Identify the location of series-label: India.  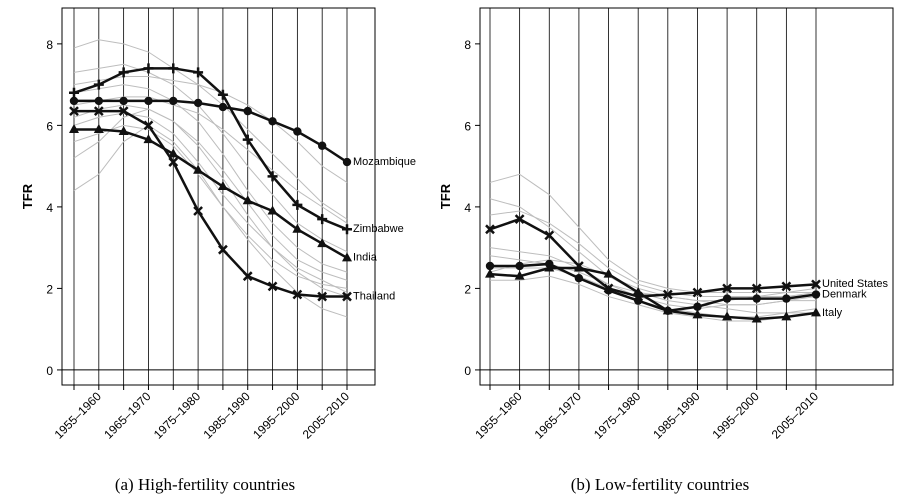
(365, 258).